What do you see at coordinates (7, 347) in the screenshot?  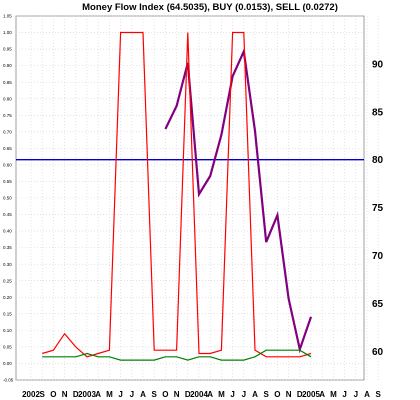 I see `left-tick-label: 0.05` at bounding box center [7, 347].